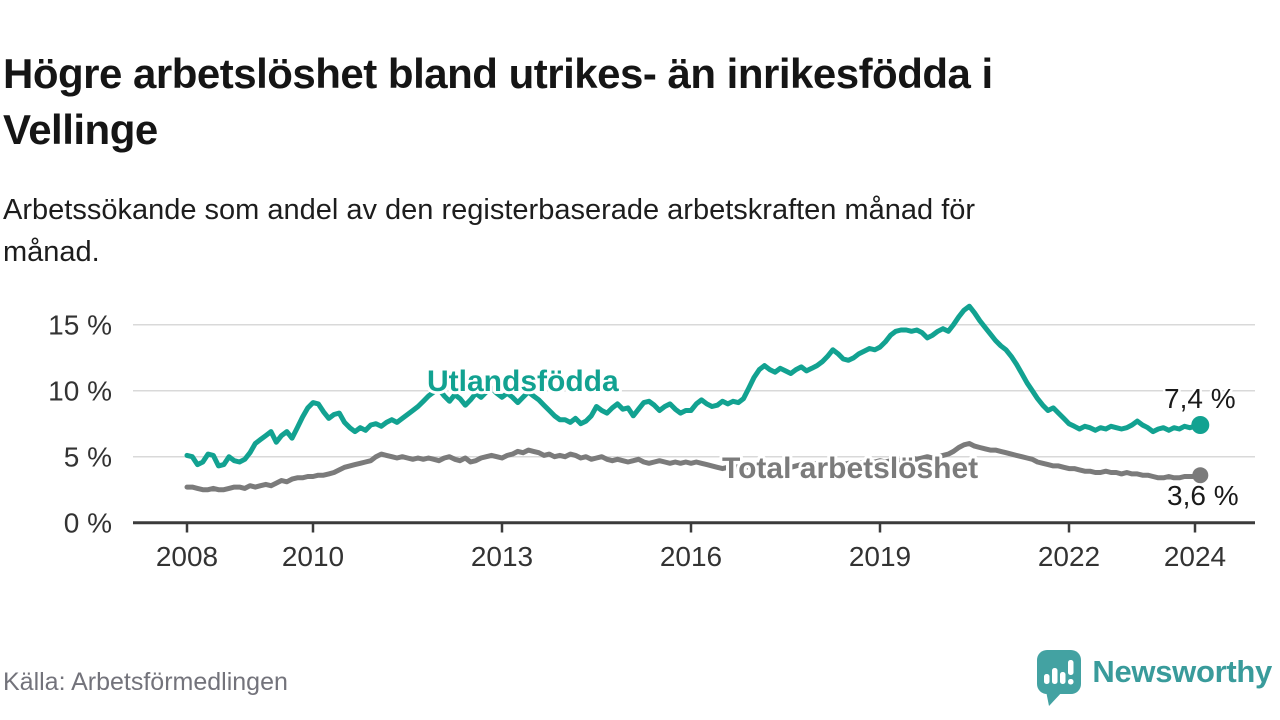  What do you see at coordinates (80, 391) in the screenshot?
I see `y-tick-label-10: 10 %` at bounding box center [80, 391].